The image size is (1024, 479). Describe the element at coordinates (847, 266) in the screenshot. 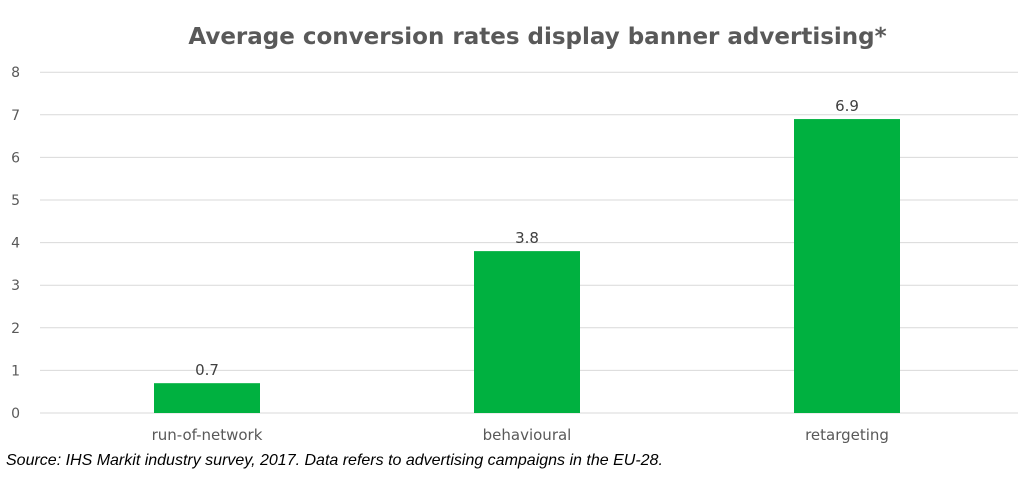

I see `bar-retargeting` at that location.